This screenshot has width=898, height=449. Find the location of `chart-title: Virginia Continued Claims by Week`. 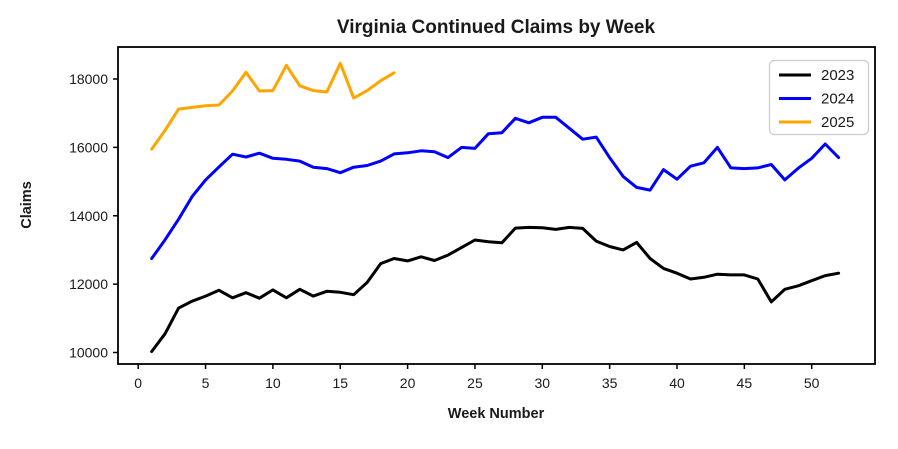

chart-title: Virginia Continued Claims by Week is located at coordinates (496, 27).